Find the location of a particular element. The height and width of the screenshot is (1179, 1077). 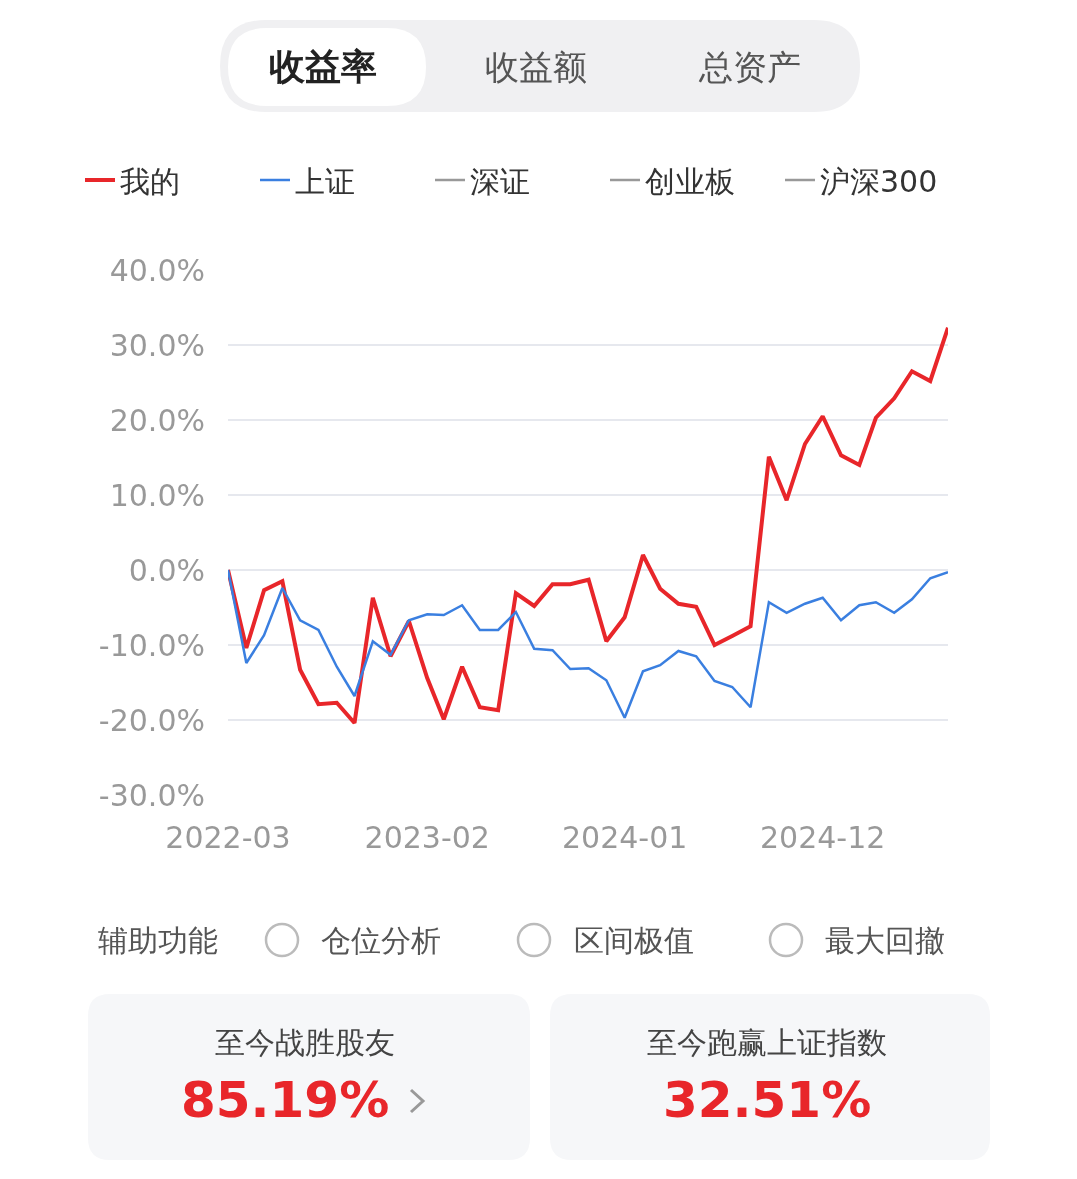

legend-label: 深证 is located at coordinates (500, 181).